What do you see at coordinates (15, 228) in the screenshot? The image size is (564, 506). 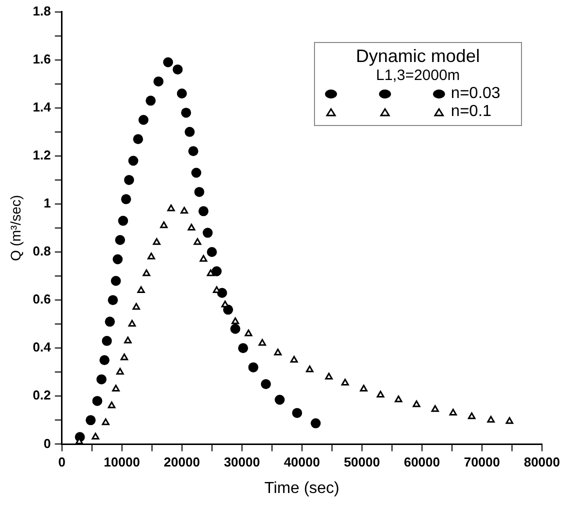 I see `y-axis-title: Q (m³/sec)` at bounding box center [15, 228].